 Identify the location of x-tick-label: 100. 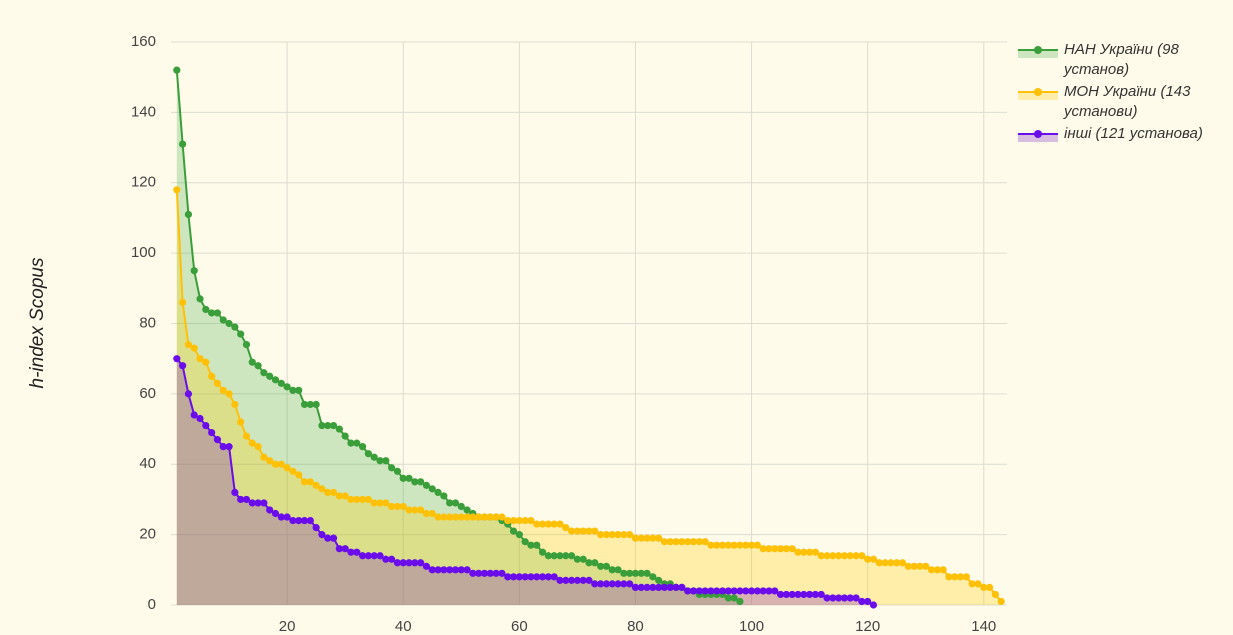
(751, 626).